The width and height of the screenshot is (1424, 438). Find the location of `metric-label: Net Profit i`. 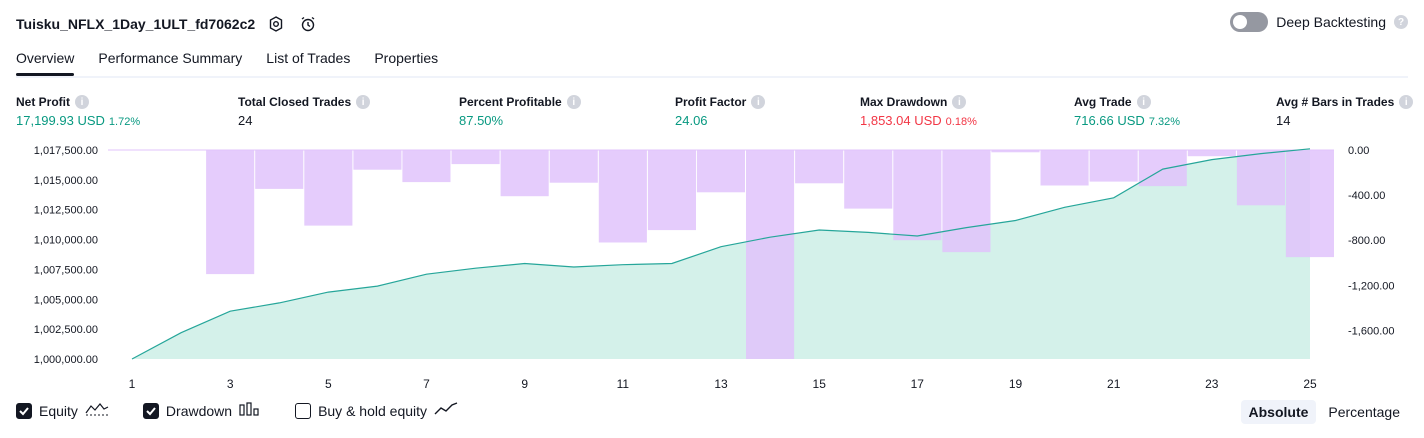

metric-label: Net Profit i is located at coordinates (78, 102).